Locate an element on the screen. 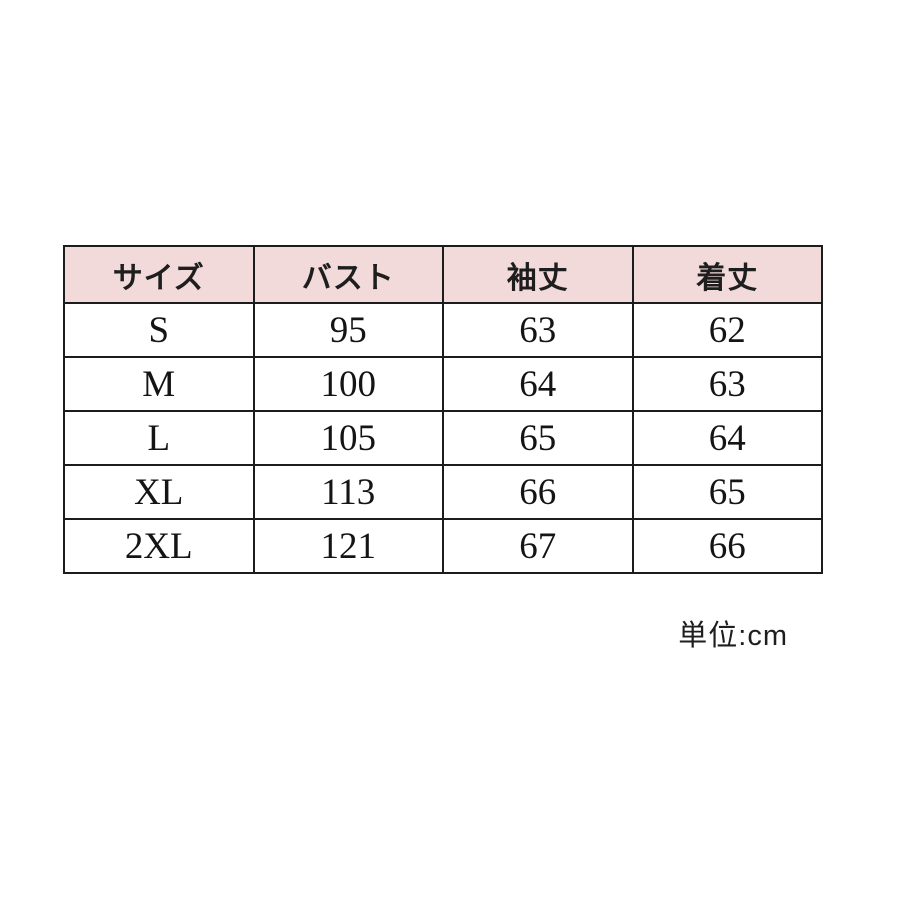 The width and height of the screenshot is (900, 900). table-header-row: サイズ バスト 袖丈 着丈 is located at coordinates (443, 274).